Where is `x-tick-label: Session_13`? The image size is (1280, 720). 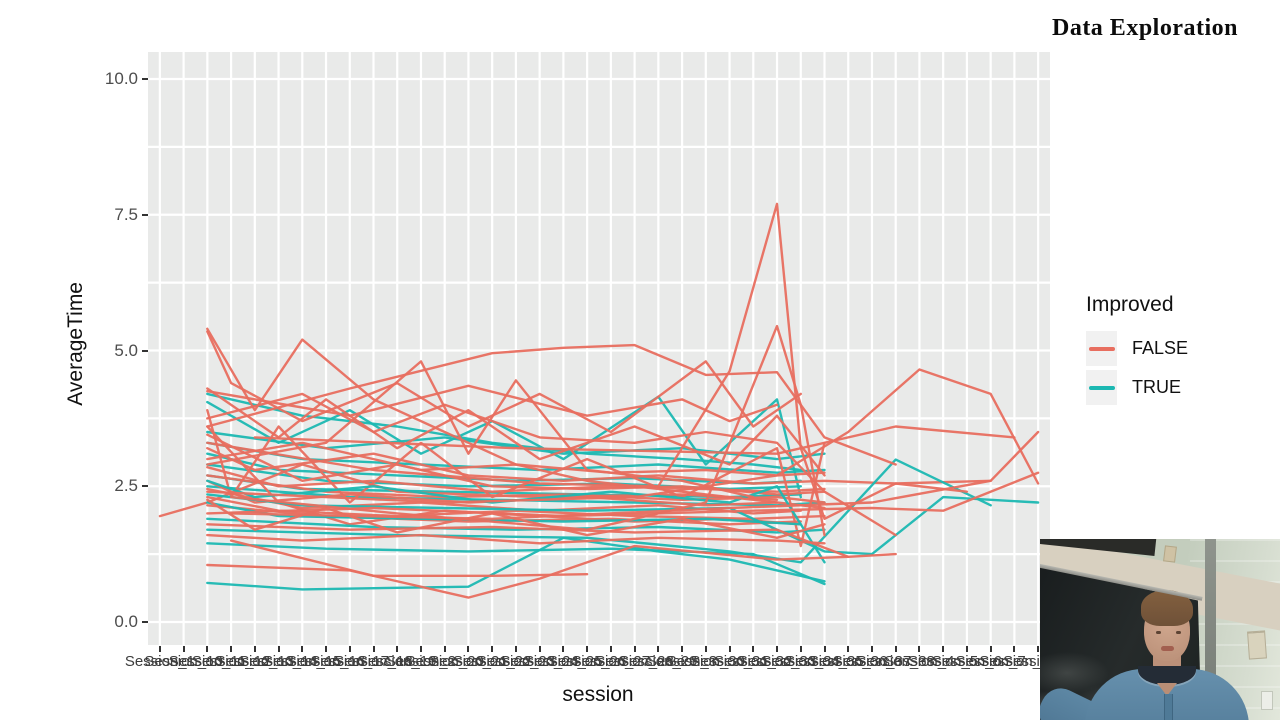
x-tick-label: Session_13 is located at coordinates (255, 661).